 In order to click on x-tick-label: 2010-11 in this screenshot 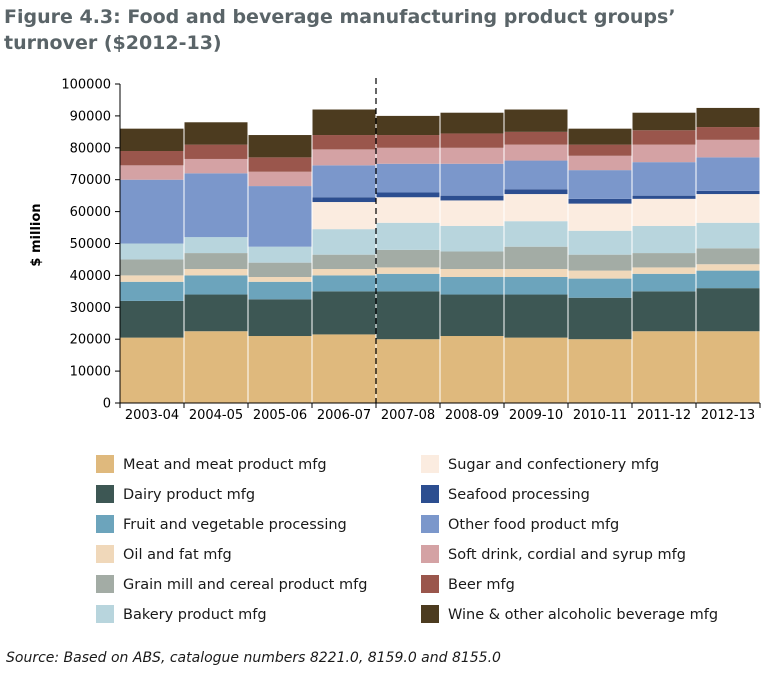, I will do `click(600, 415)`.